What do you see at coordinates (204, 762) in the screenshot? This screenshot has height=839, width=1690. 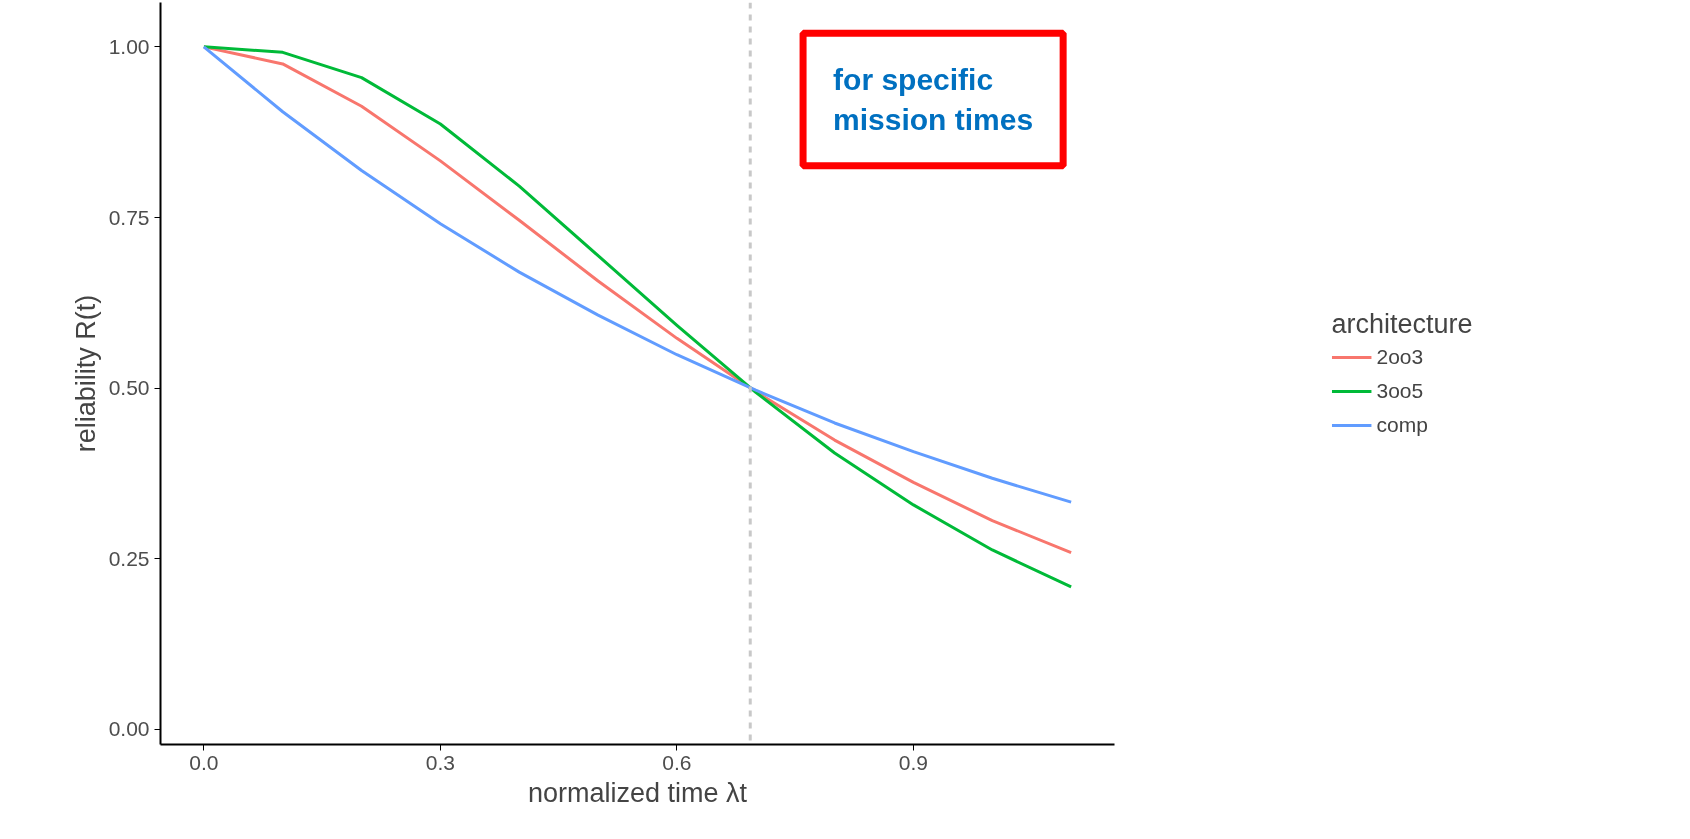 I see `x-tick-label: 0.0` at bounding box center [204, 762].